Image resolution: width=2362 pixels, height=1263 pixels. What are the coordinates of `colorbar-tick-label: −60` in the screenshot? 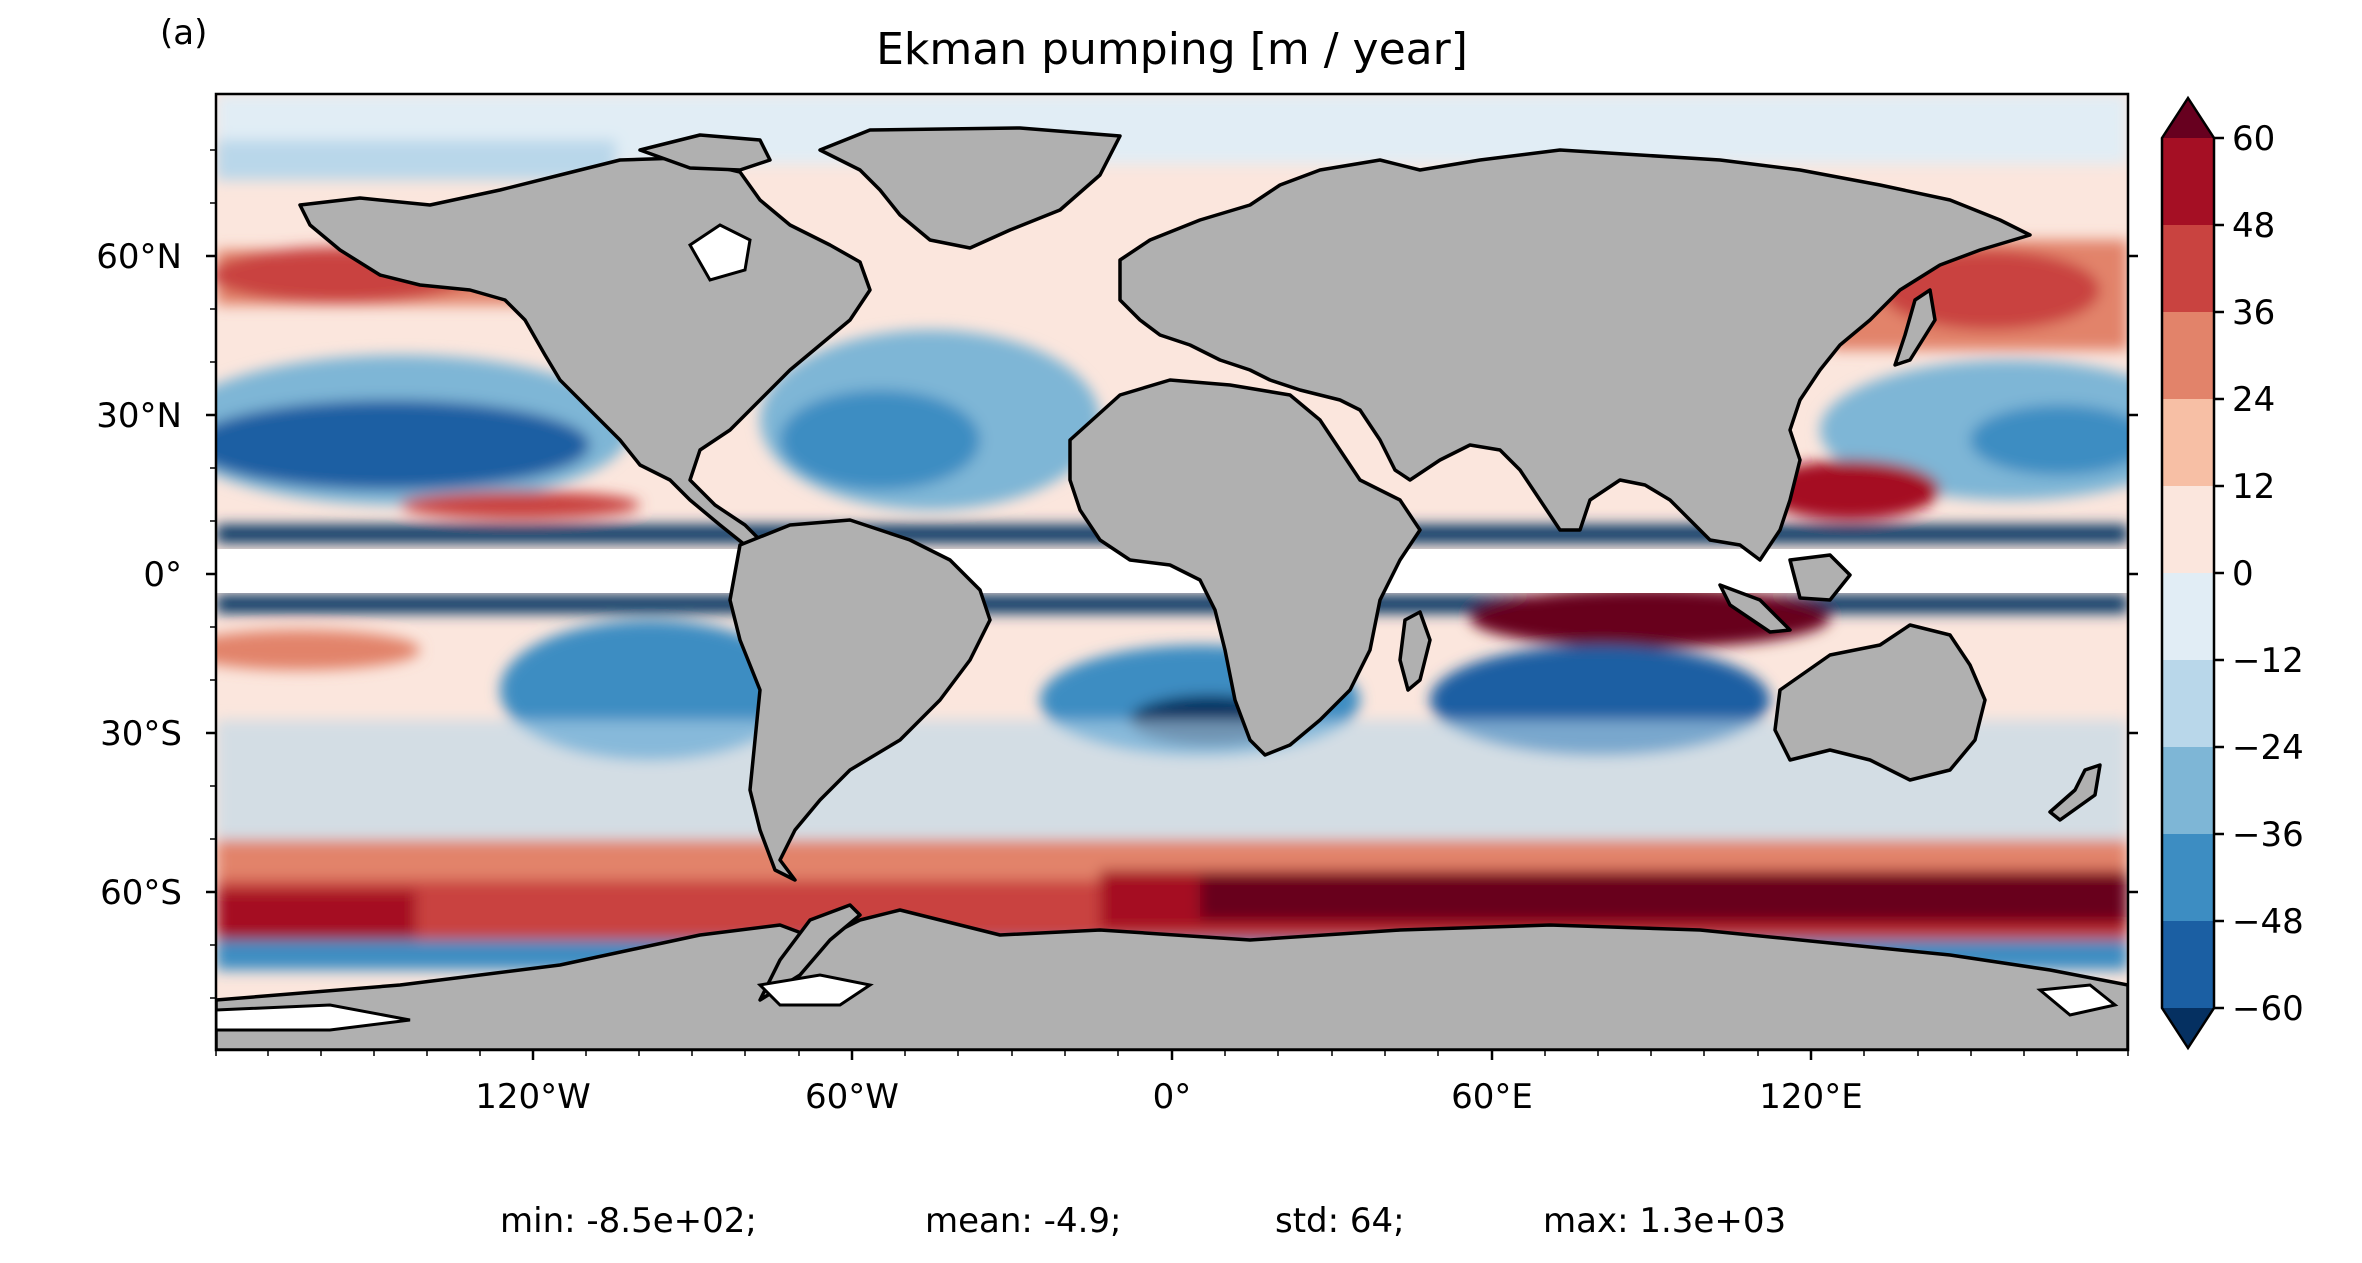 It's located at (2268, 1009).